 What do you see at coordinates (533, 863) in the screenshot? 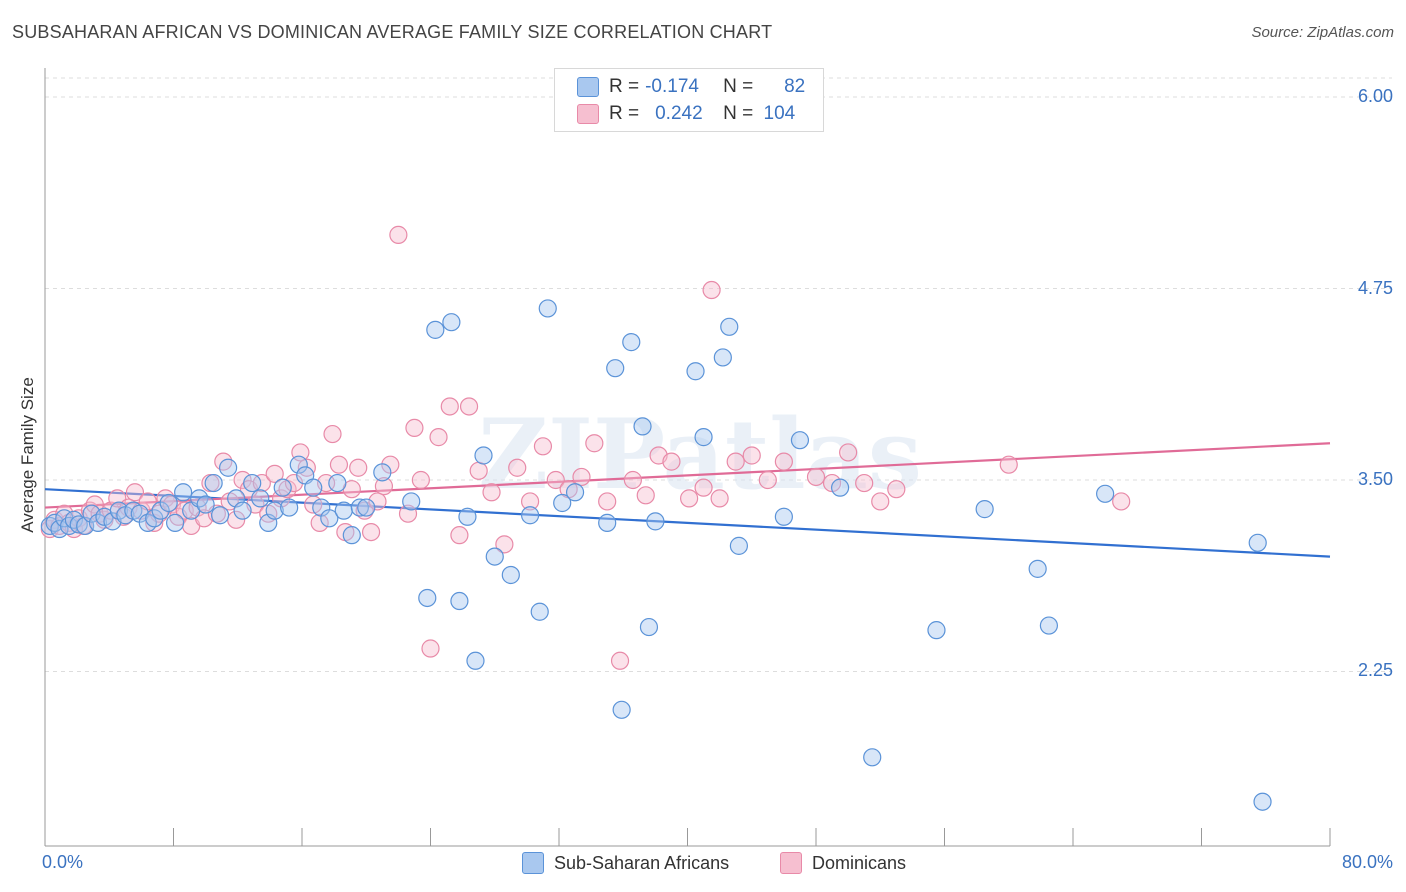
I see `blue-swatch-icon` at bounding box center [533, 863].